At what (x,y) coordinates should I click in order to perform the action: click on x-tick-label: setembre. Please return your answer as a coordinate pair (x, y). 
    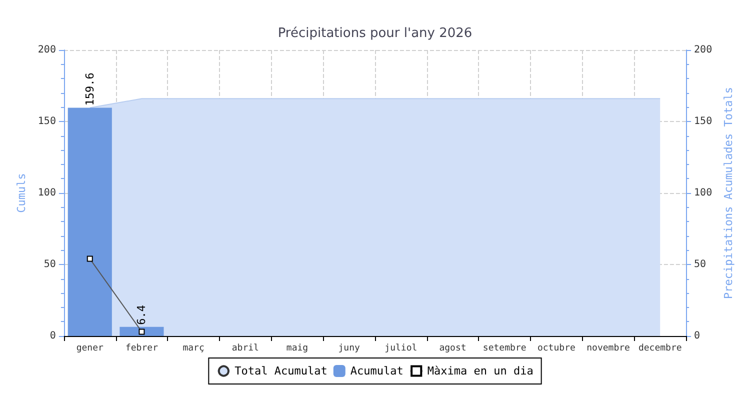
    Looking at the image, I should click on (504, 349).